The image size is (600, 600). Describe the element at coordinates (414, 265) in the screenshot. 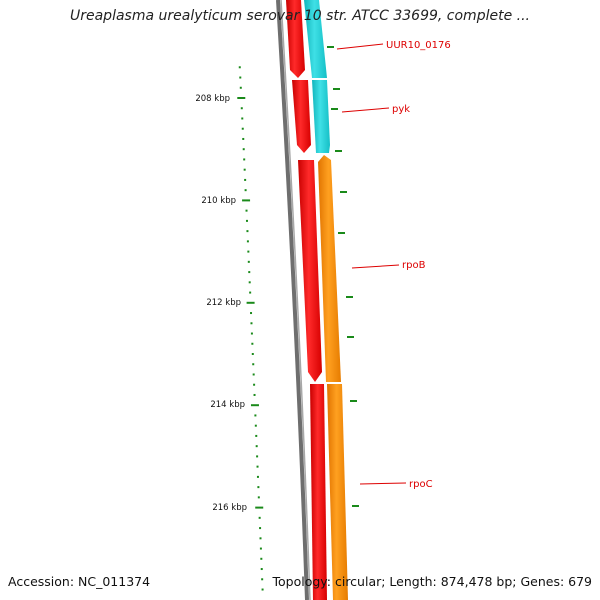

I see `gene-label: rpoB` at that location.